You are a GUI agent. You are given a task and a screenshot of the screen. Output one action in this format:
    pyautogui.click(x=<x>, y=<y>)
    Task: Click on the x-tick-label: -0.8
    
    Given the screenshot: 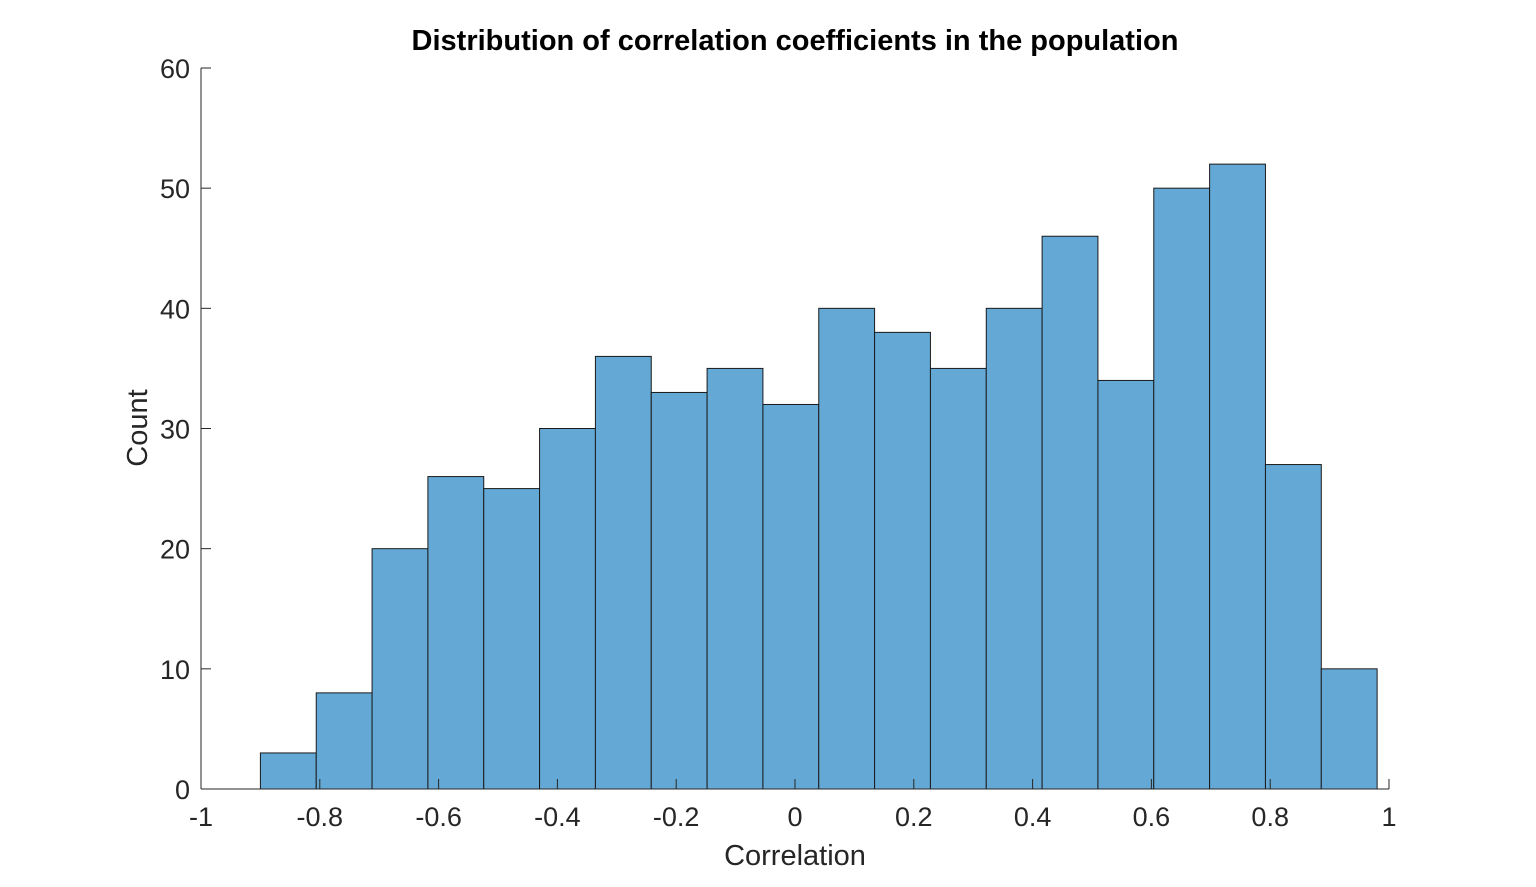 What is the action you would take?
    pyautogui.click(x=320, y=817)
    